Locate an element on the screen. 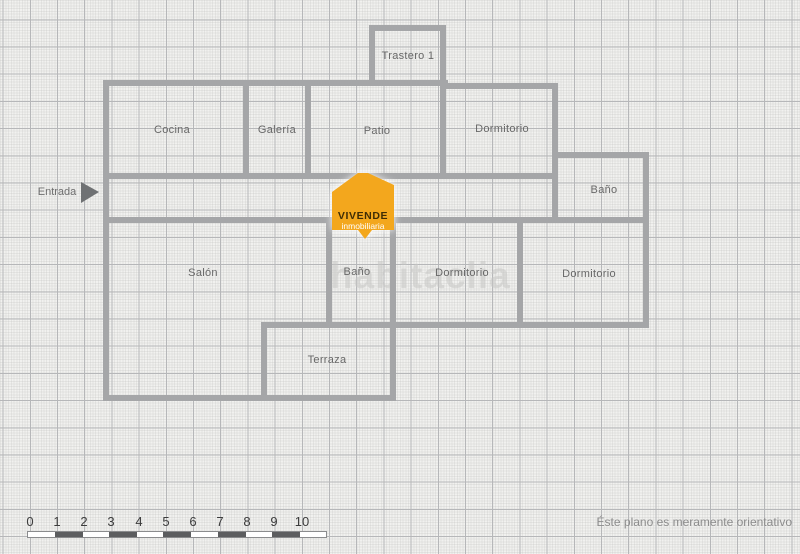 This screenshot has height=554, width=800. room-label-cocina: Cocina is located at coordinates (172, 130).